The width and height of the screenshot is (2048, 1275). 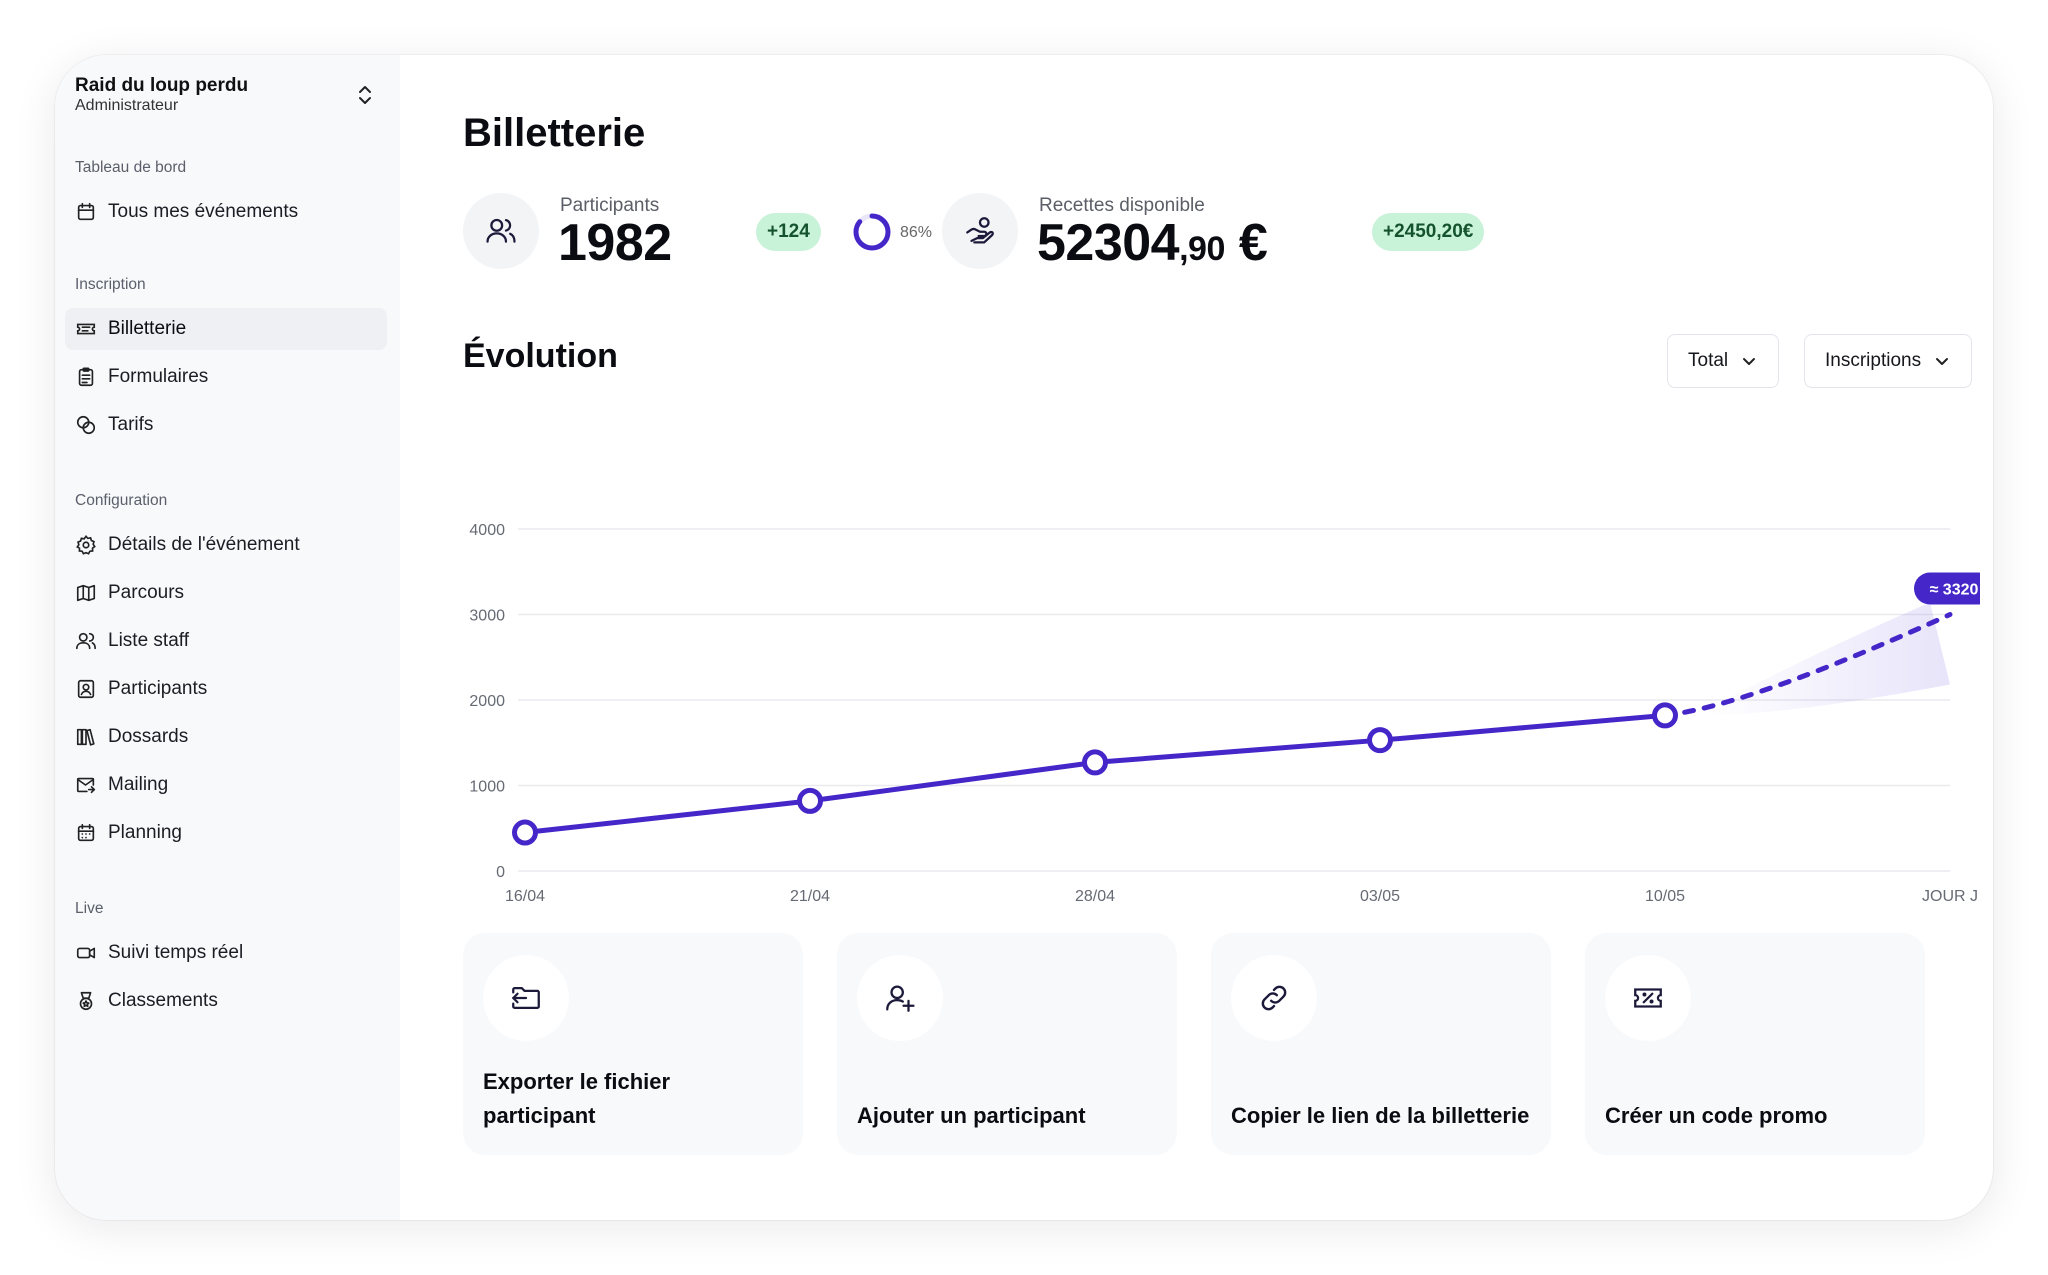 I want to click on page-title: Billetterie, so click(x=554, y=133).